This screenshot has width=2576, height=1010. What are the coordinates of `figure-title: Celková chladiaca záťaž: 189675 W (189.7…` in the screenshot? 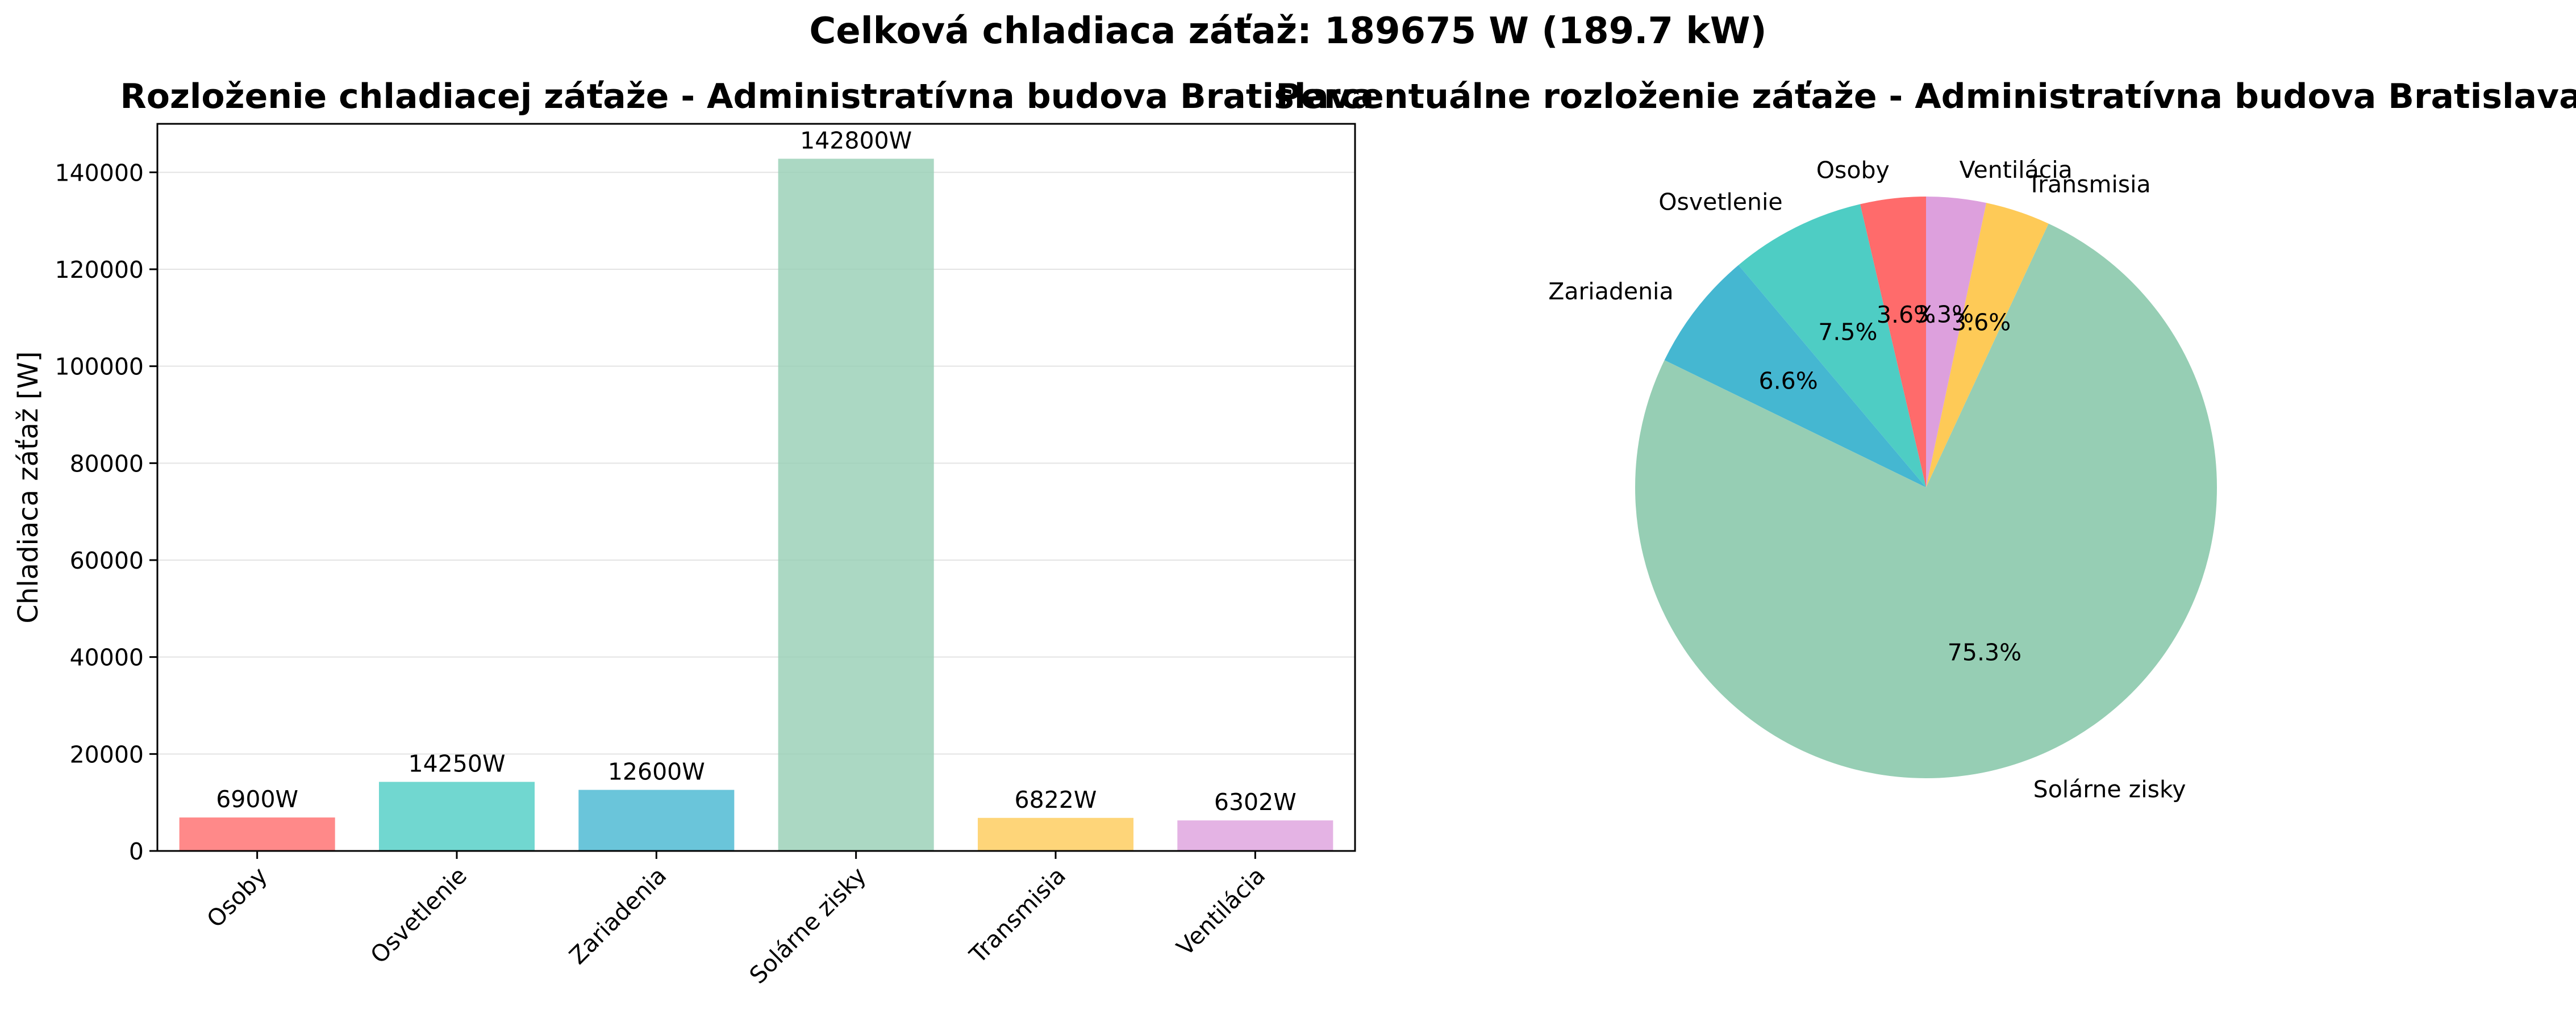 It's located at (1287, 31).